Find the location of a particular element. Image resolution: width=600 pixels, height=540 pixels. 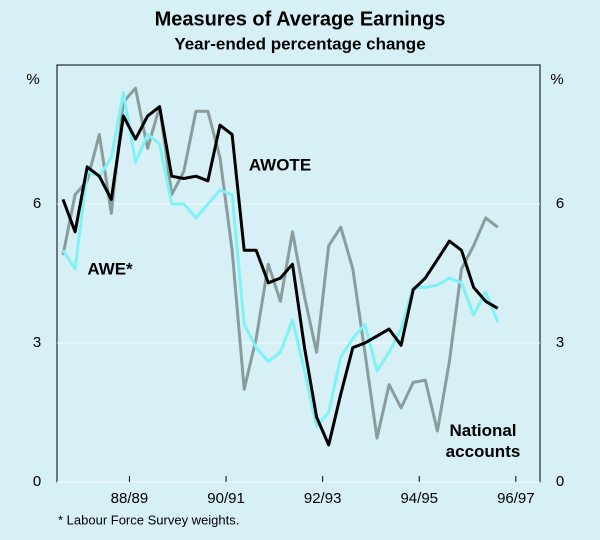

chart-subtitle: Year-ended percentage change is located at coordinates (299, 43).